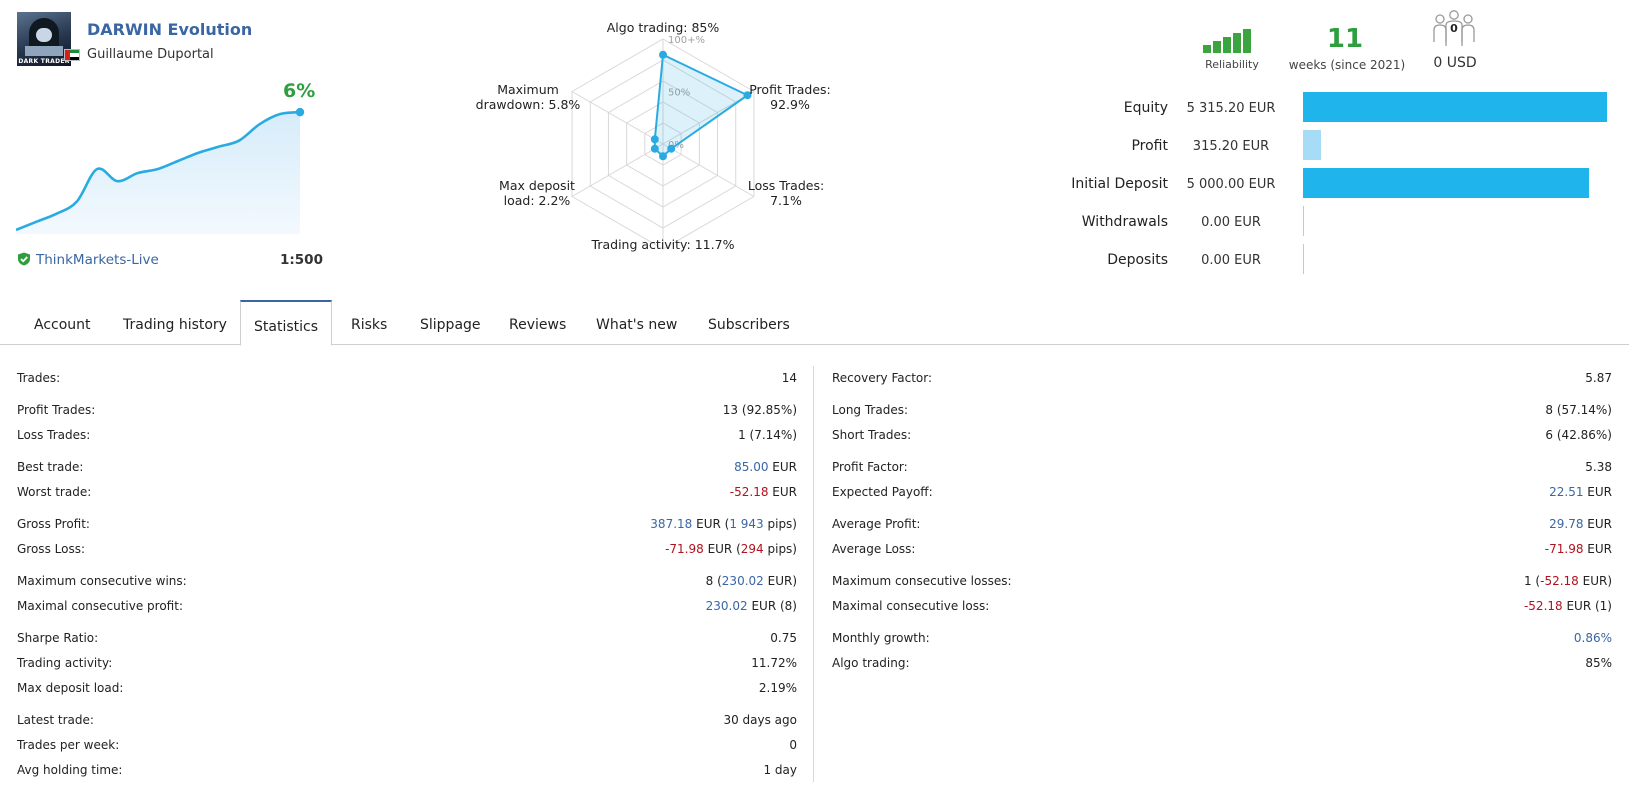 The width and height of the screenshot is (1629, 804). I want to click on author-name: Guillaume Duportal, so click(150, 54).